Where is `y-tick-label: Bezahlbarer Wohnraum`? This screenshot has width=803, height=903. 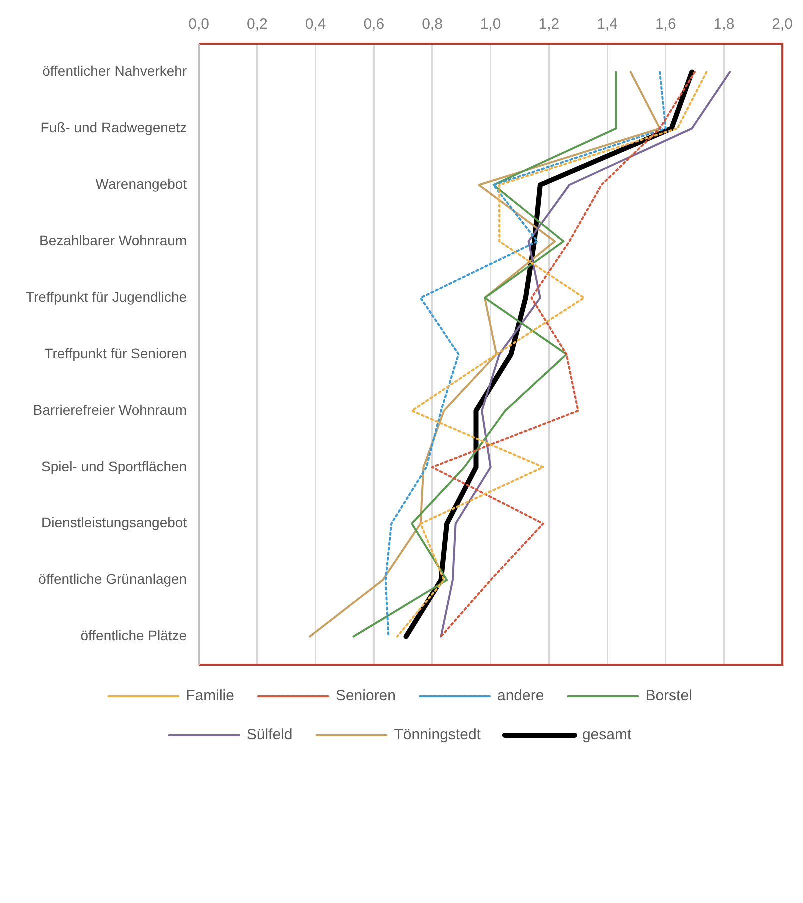 y-tick-label: Bezahlbarer Wohnraum is located at coordinates (113, 240).